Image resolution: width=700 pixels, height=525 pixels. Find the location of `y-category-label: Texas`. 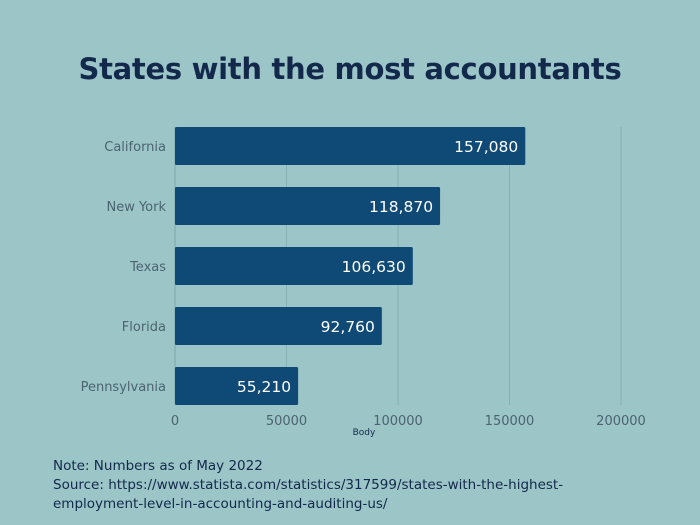

y-category-label: Texas is located at coordinates (147, 267).